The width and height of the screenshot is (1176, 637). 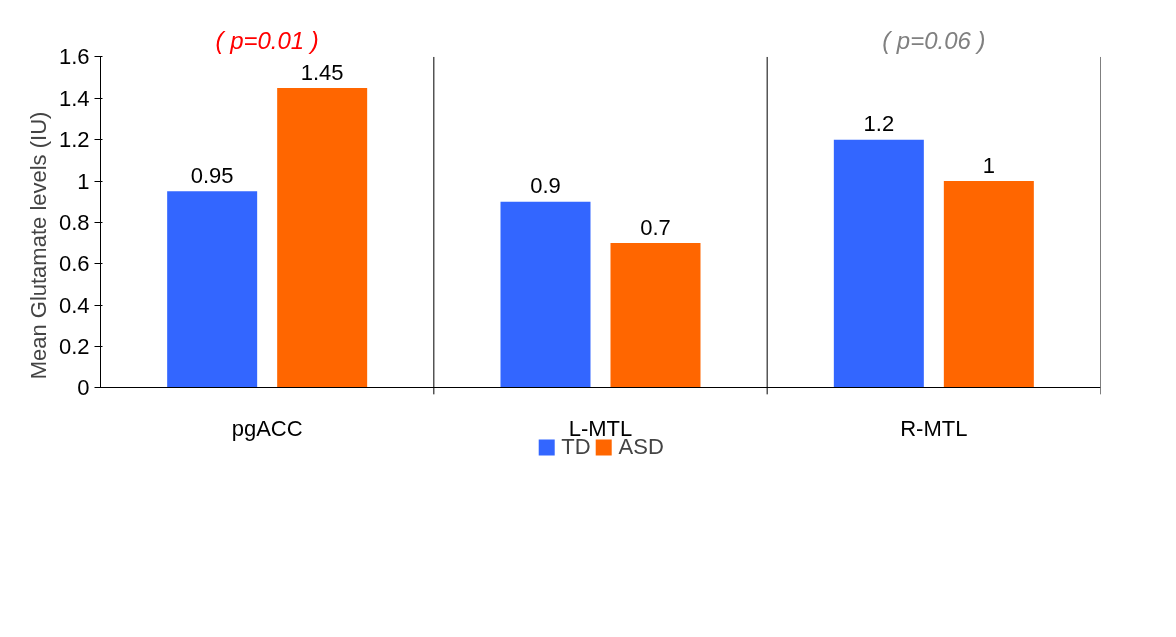 What do you see at coordinates (988, 165) in the screenshot?
I see `data-label: 1` at bounding box center [988, 165].